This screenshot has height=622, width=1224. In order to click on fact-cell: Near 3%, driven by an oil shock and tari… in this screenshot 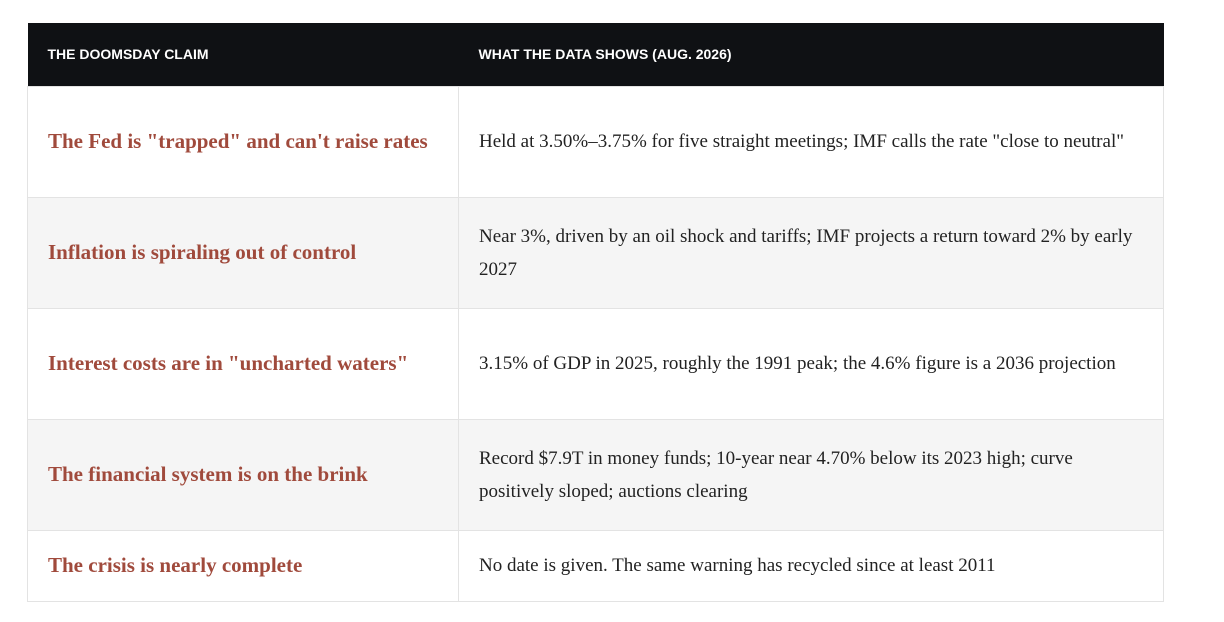, I will do `click(811, 252)`.